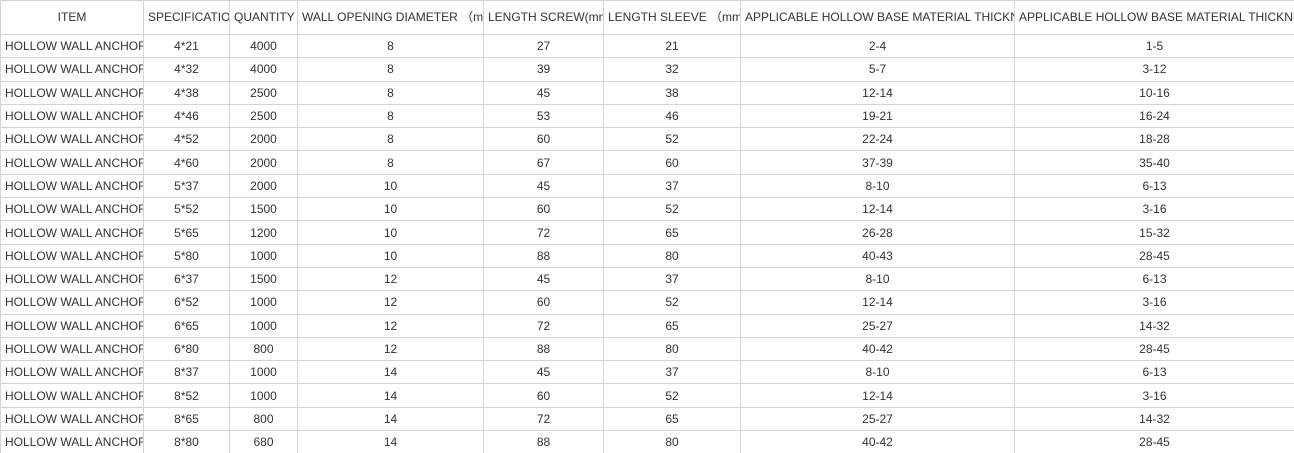  I want to click on cell-specification: 4*38, so click(186, 92).